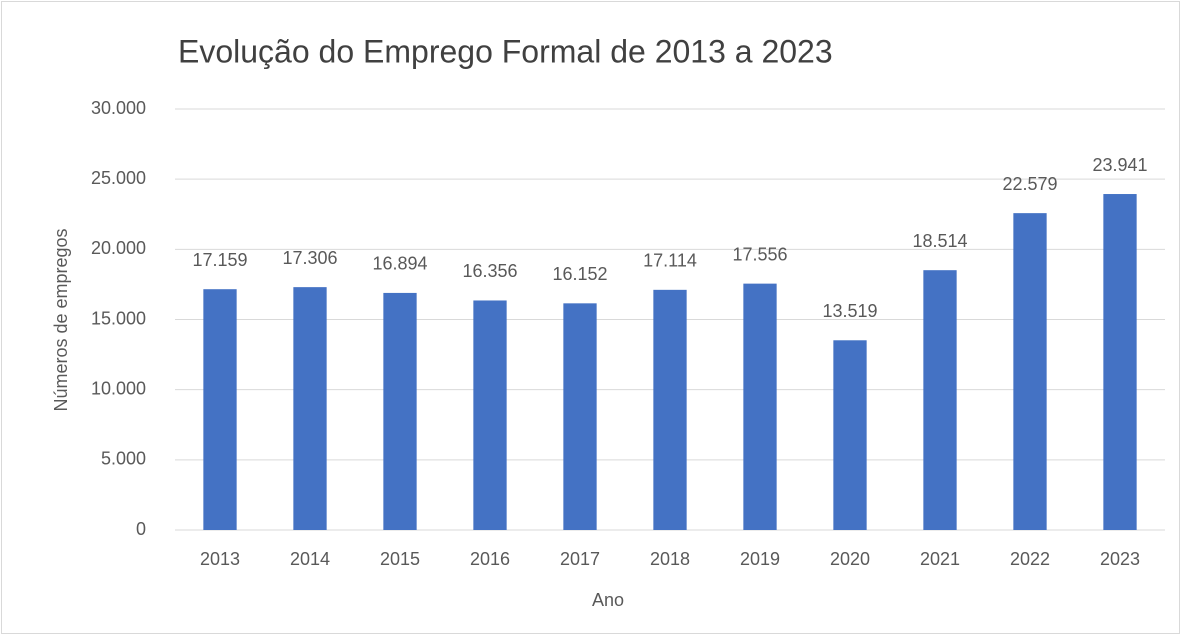 The width and height of the screenshot is (1192, 639). I want to click on value-label: 18.514, so click(939, 241).